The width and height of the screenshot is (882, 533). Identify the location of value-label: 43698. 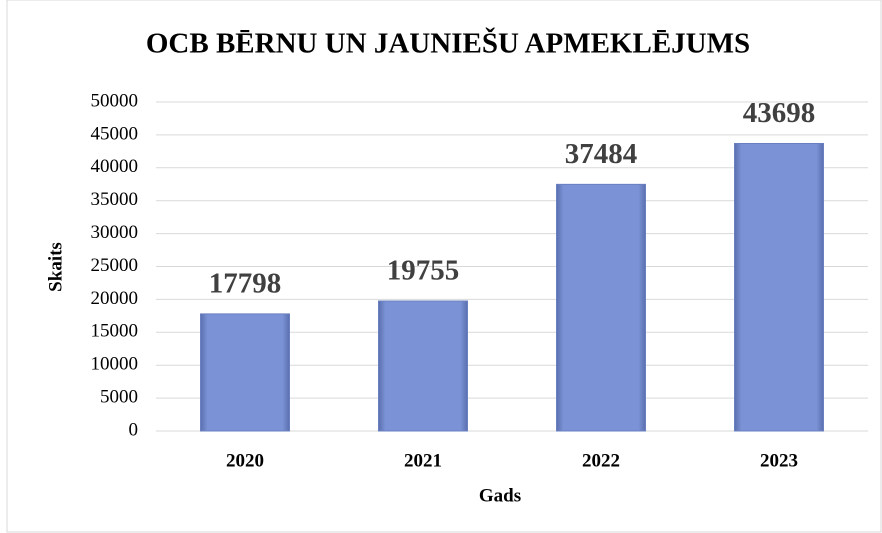
(779, 113).